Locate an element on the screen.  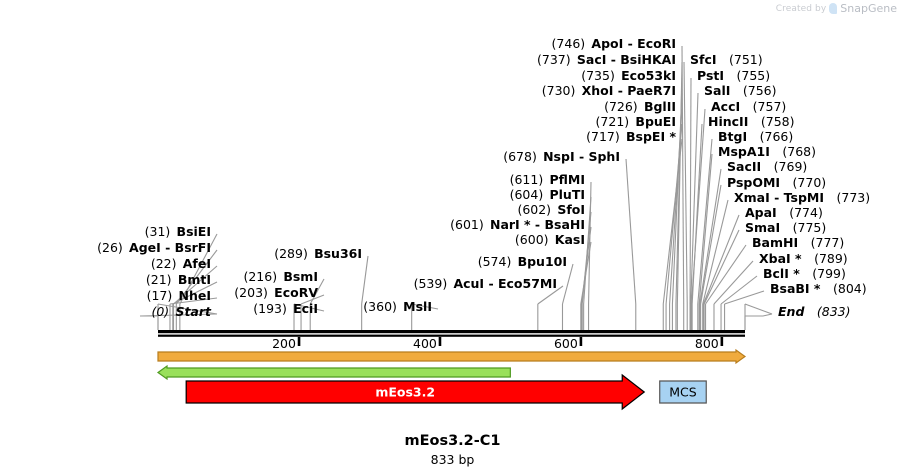
enzyme-position: (768) is located at coordinates (799, 151).